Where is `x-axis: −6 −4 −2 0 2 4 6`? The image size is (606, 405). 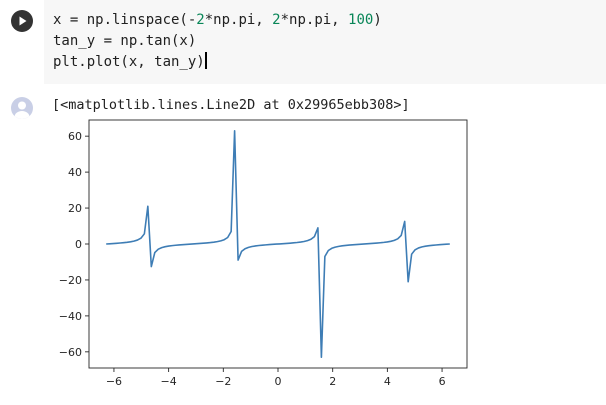 x-axis: −6 −4 −2 0 2 4 6 is located at coordinates (276, 378).